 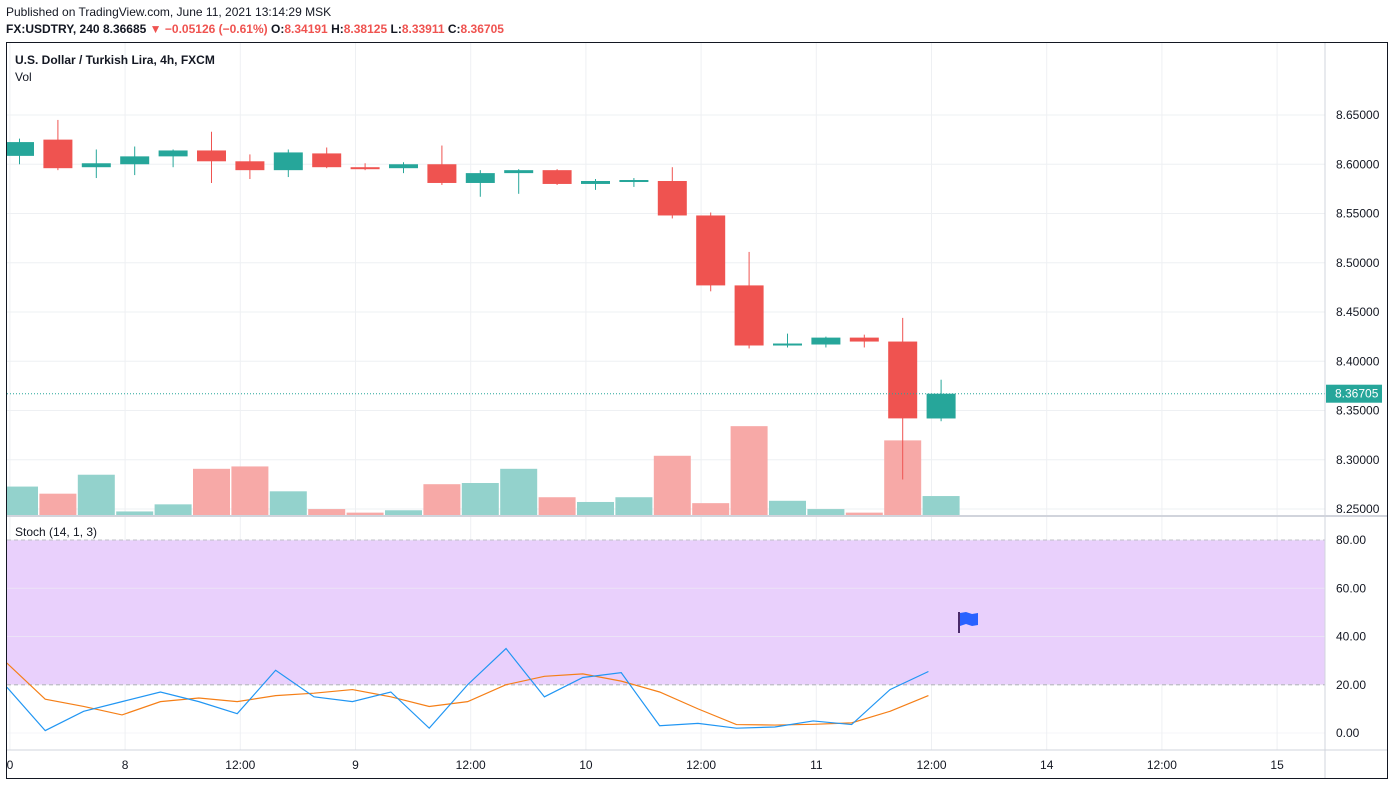 What do you see at coordinates (56, 532) in the screenshot?
I see `stoch-title: Stoch (14, 1, 3)` at bounding box center [56, 532].